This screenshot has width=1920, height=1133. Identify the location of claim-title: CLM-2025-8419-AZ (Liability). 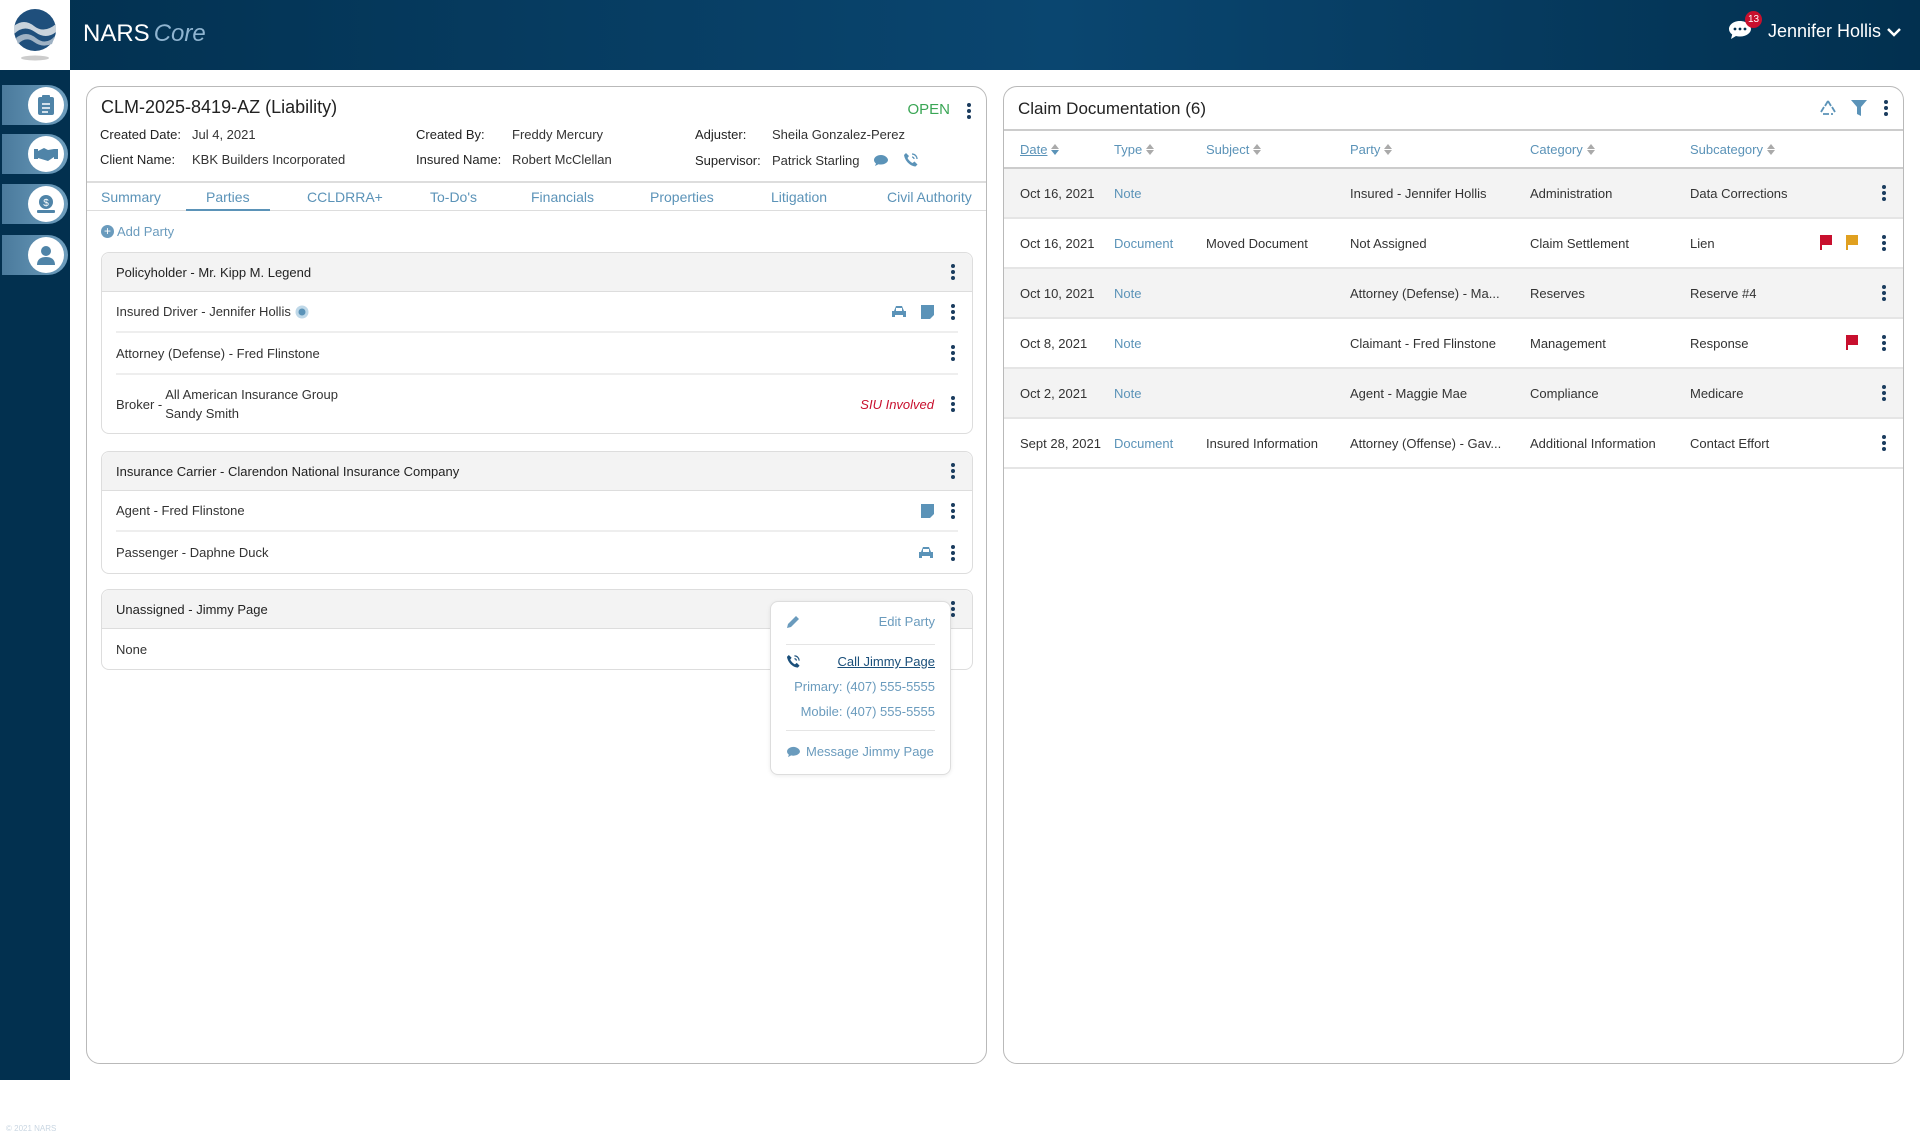
(219, 107).